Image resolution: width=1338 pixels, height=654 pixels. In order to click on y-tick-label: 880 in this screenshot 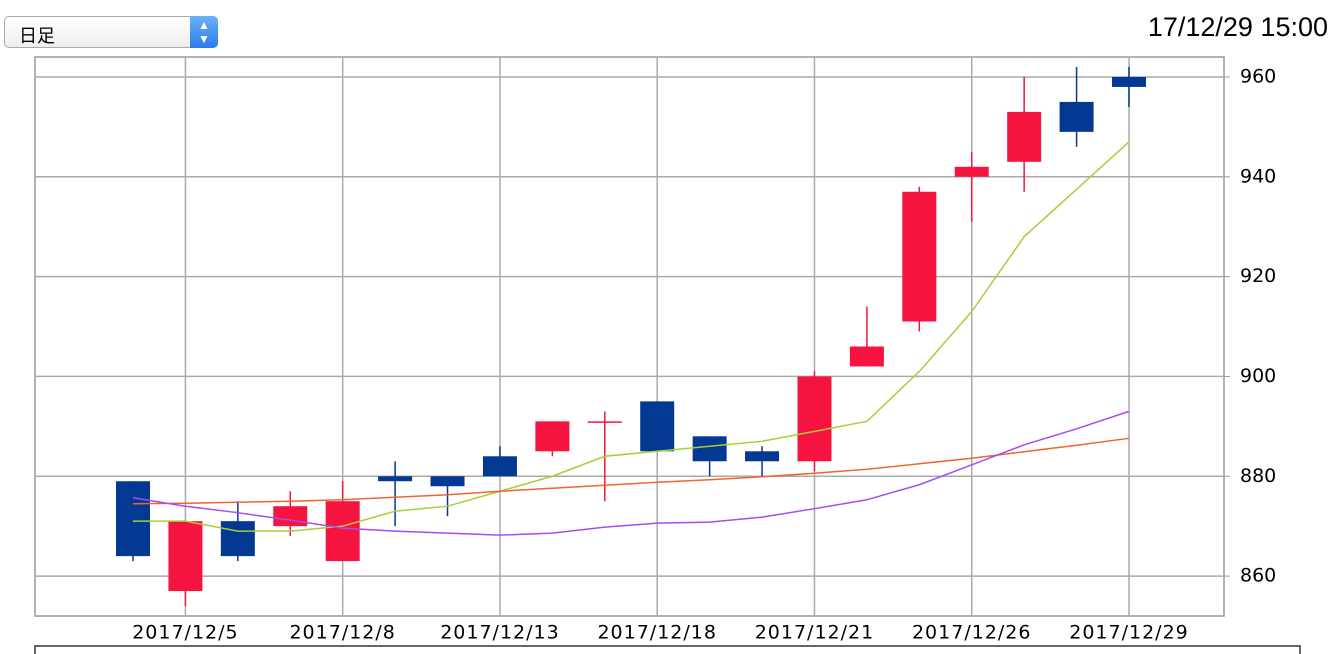, I will do `click(1258, 476)`.